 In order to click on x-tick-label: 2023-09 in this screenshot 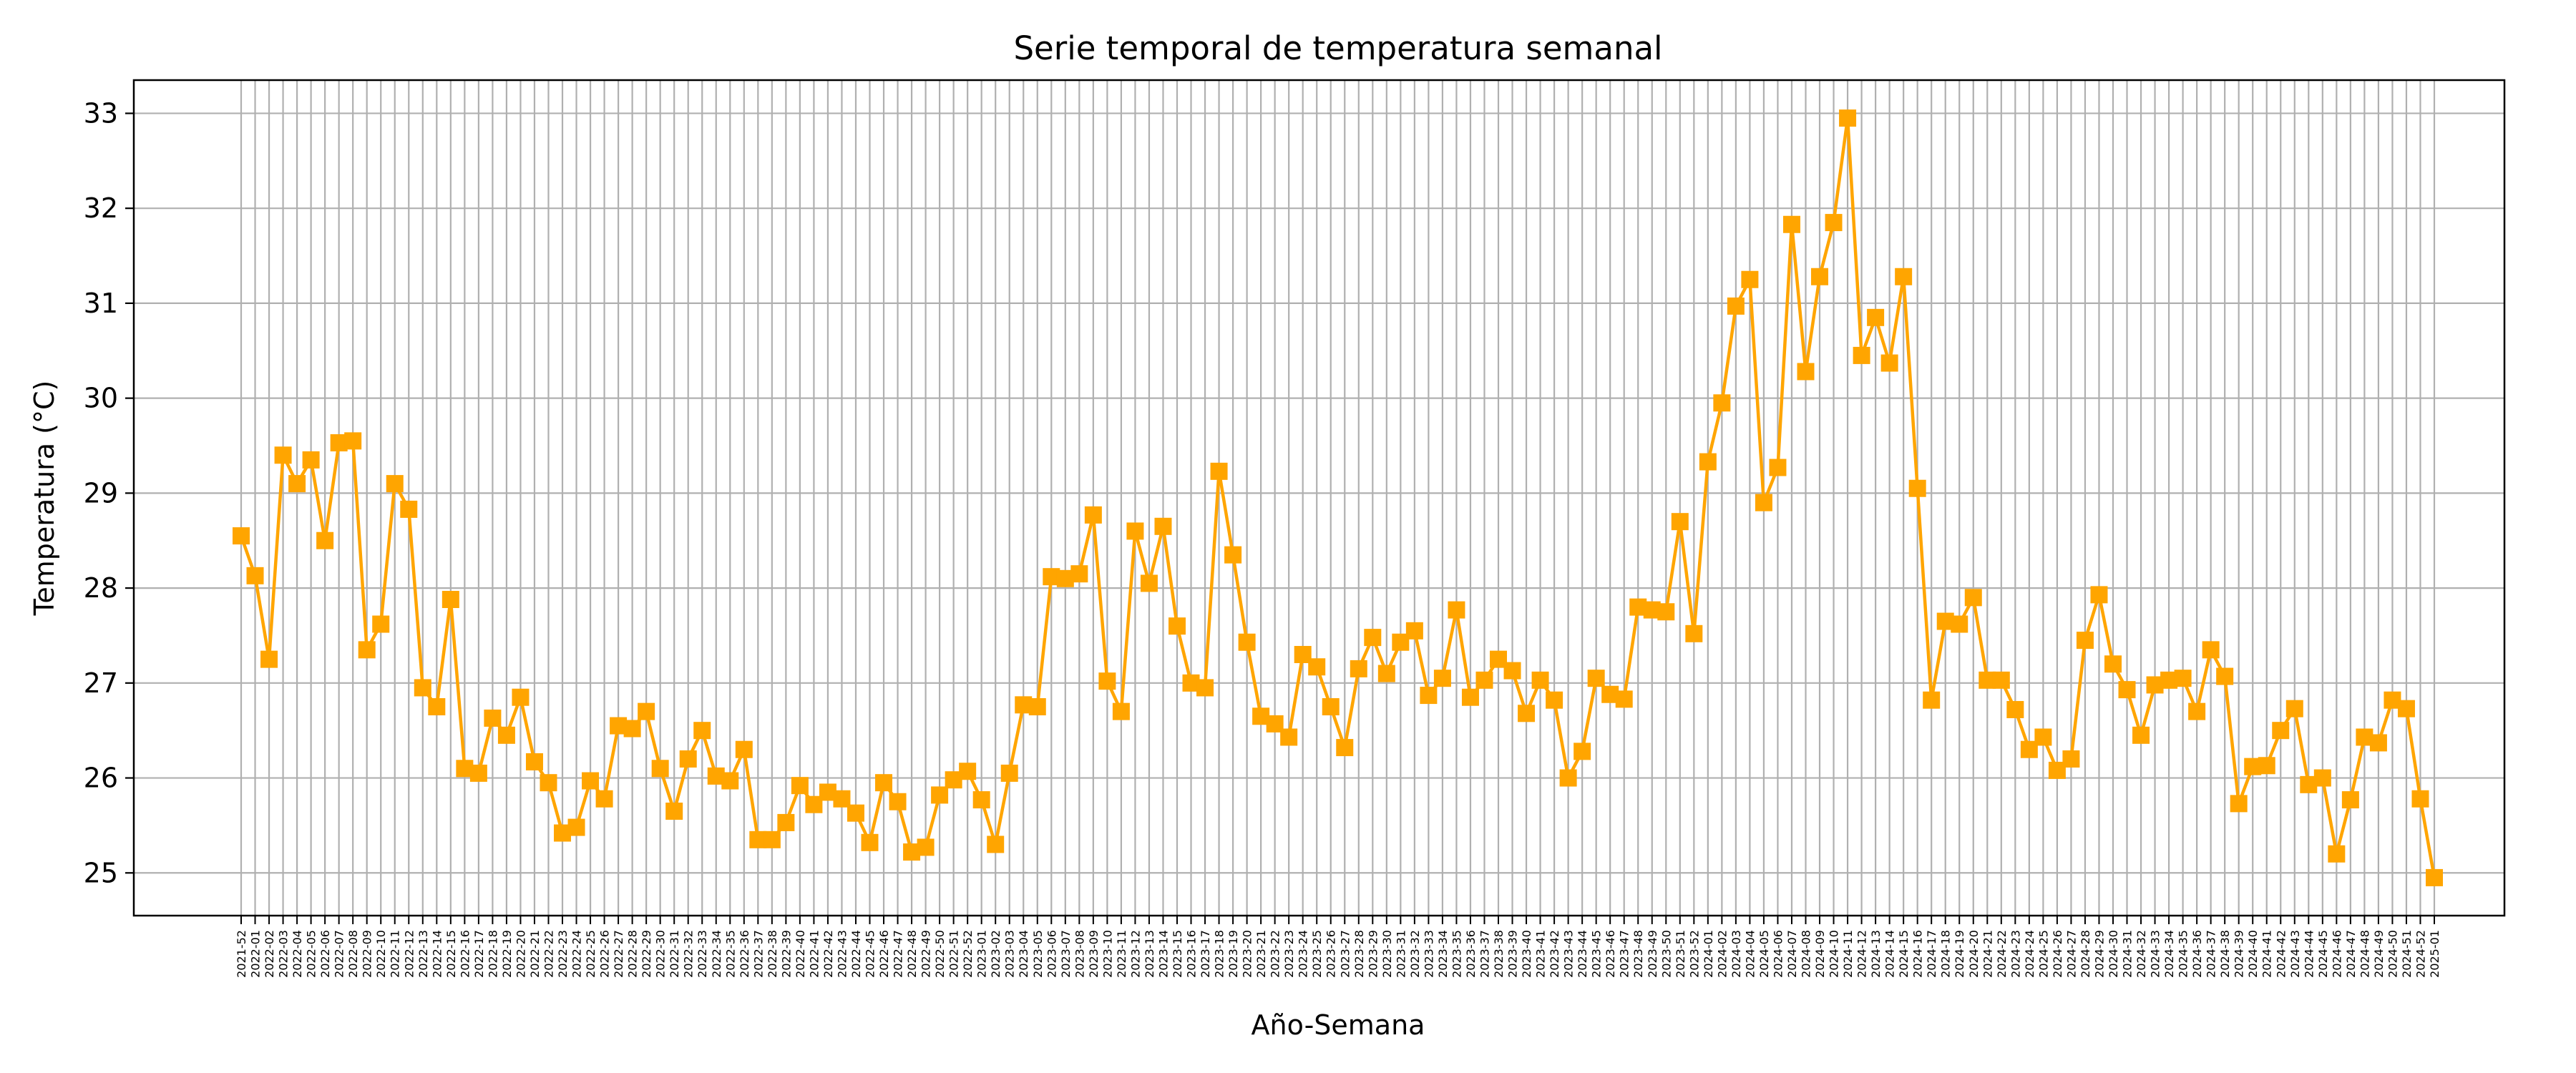, I will do `click(1094, 954)`.